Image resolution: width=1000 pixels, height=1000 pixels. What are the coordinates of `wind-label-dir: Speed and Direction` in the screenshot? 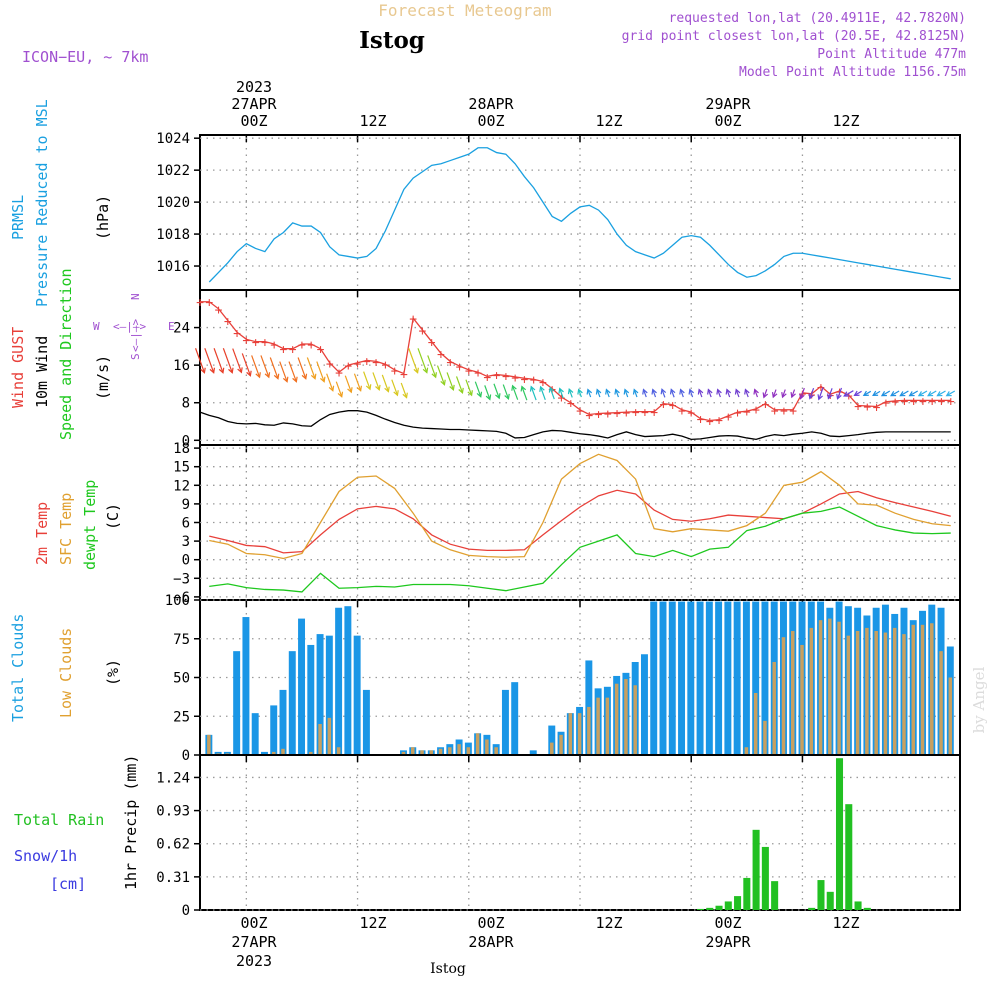 It's located at (66, 354).